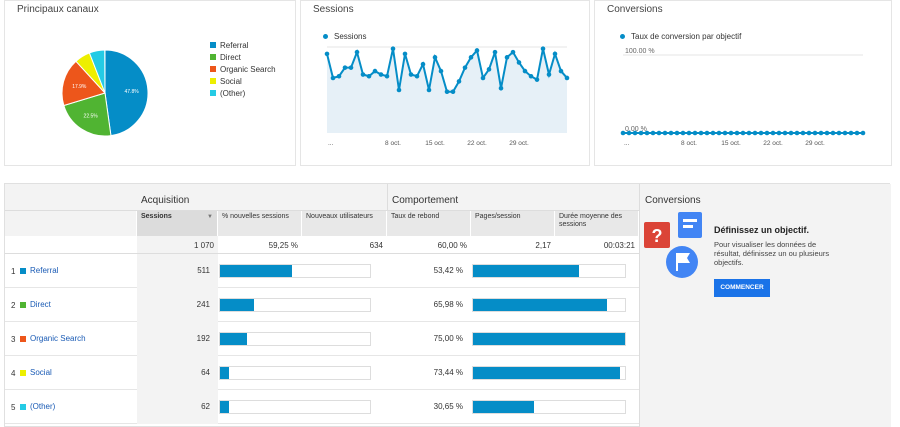 The image size is (900, 427). I want to click on channel-link: Social, so click(41, 372).